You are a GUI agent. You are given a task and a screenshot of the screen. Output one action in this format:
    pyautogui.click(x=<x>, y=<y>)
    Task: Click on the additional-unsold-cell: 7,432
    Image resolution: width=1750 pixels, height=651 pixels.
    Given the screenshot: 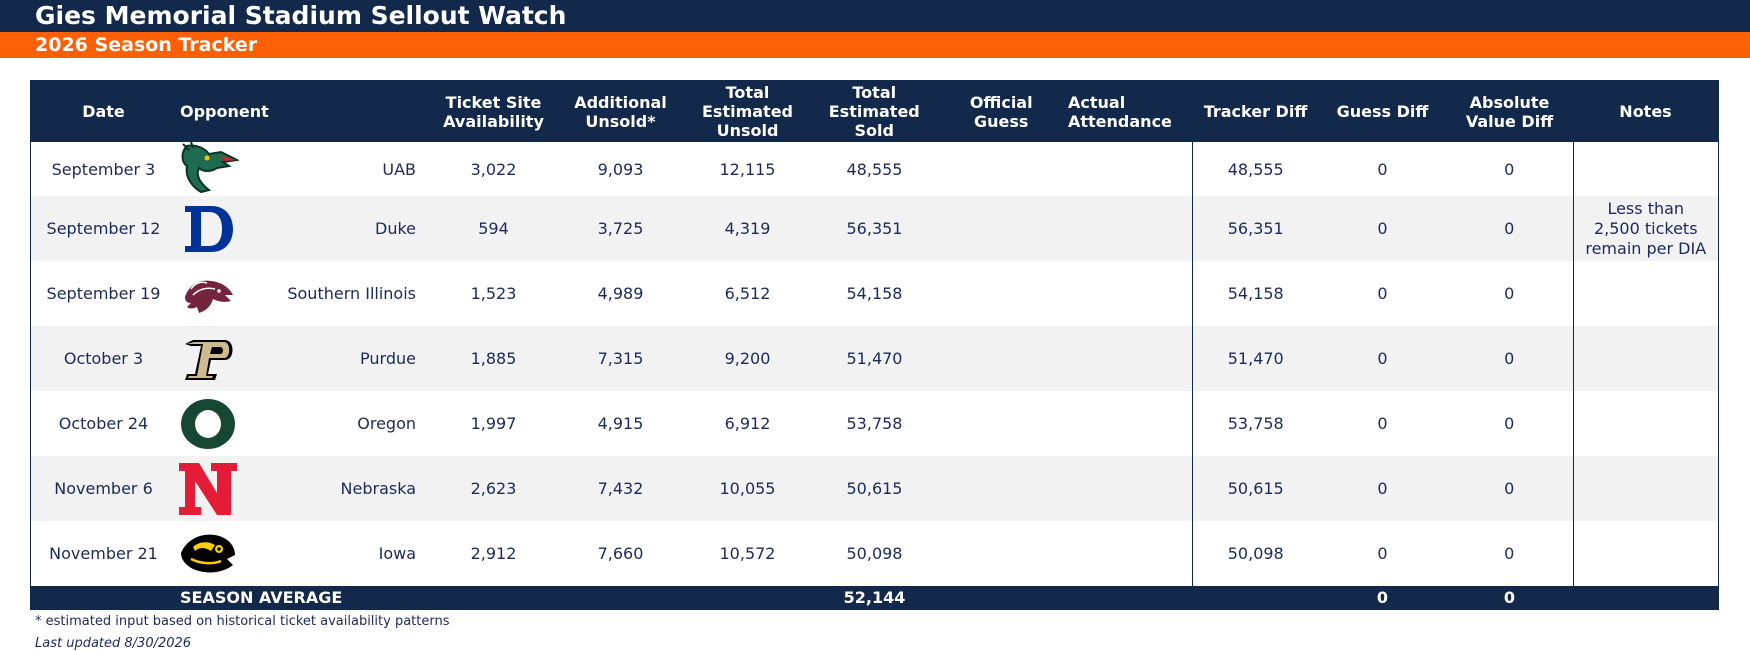 What is the action you would take?
    pyautogui.click(x=620, y=488)
    